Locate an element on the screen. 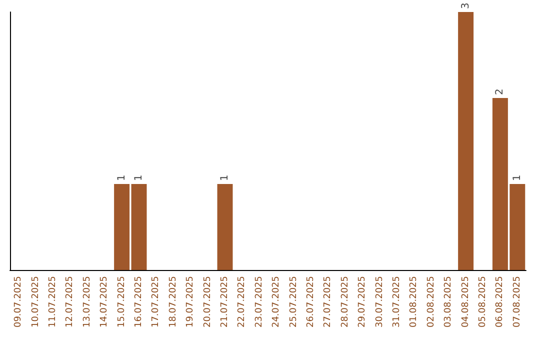  x-tick-label: 14.07.2025 is located at coordinates (105, 302).